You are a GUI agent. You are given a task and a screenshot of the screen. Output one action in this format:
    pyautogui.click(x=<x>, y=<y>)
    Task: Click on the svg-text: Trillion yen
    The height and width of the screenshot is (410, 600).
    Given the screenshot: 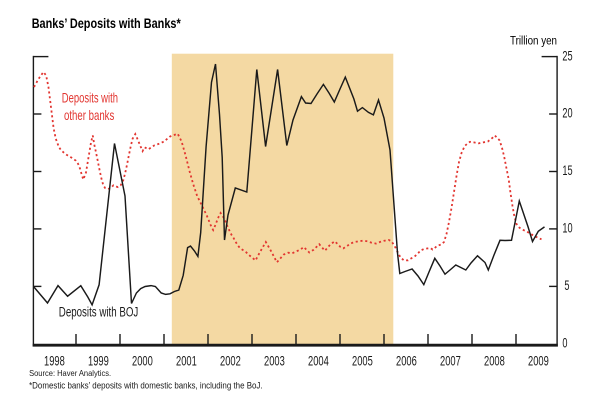 What is the action you would take?
    pyautogui.click(x=533, y=42)
    